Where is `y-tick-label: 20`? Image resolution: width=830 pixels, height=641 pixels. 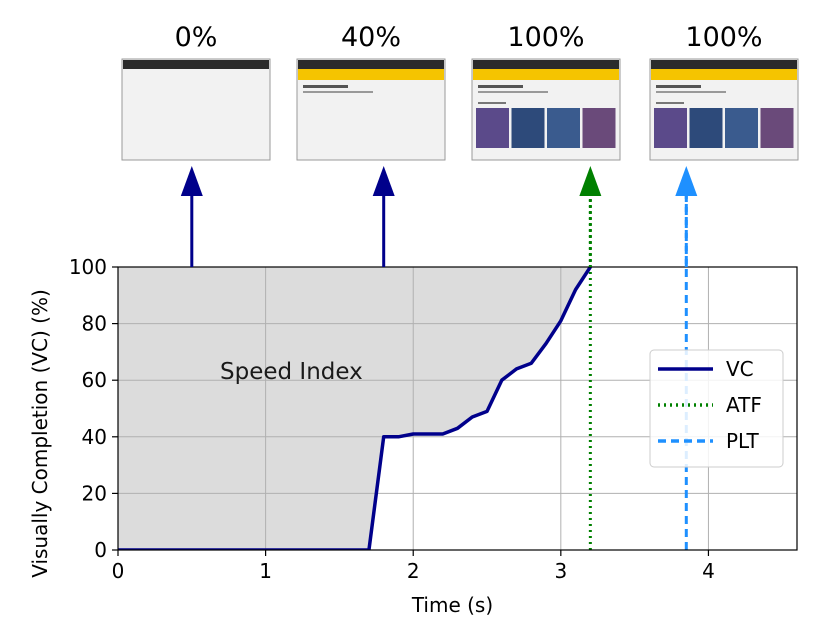 y-tick-label: 20 is located at coordinates (94, 493).